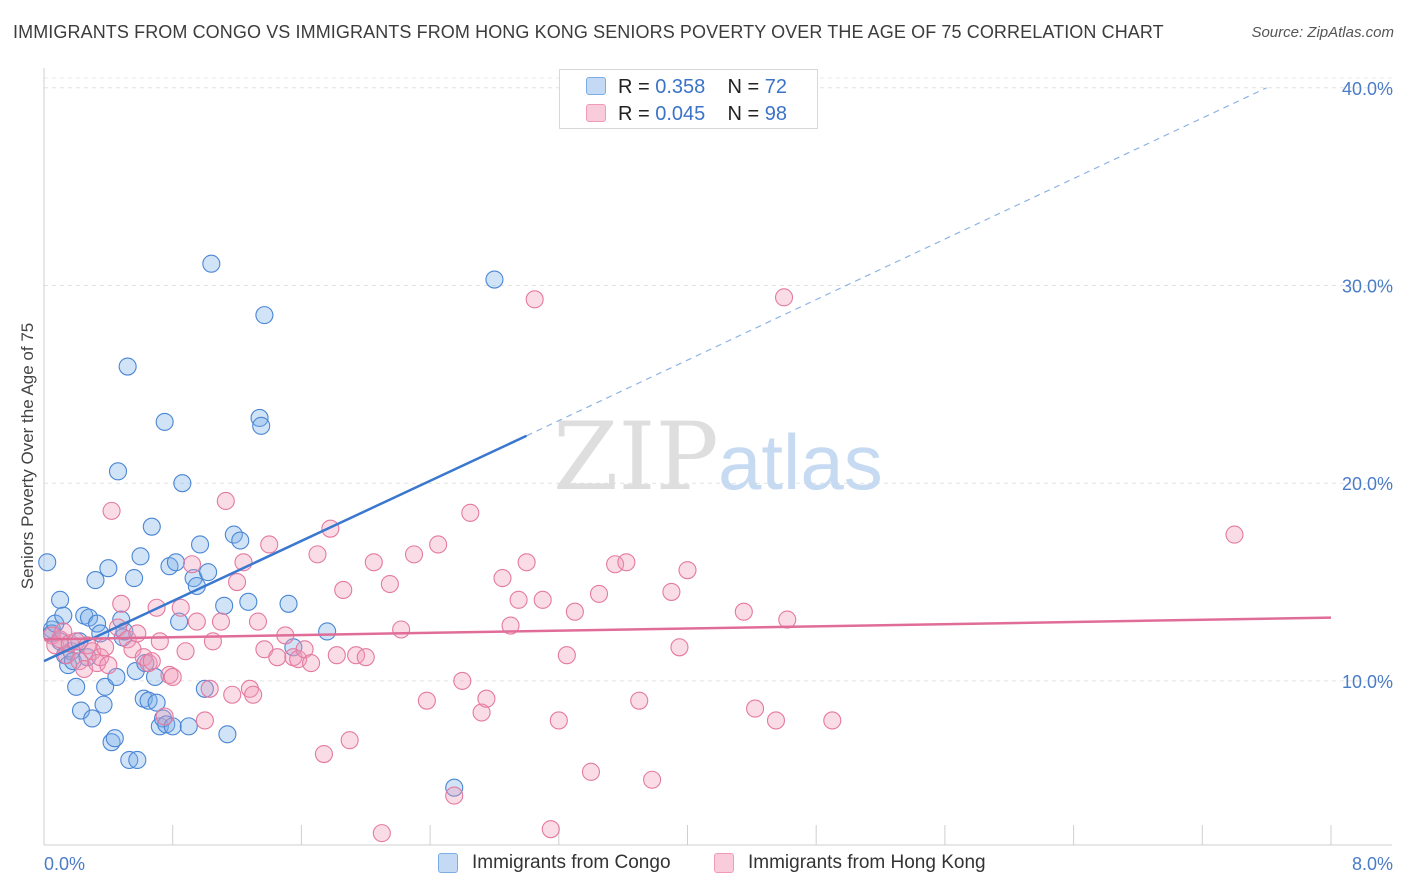 The width and height of the screenshot is (1406, 892). Describe the element at coordinates (776, 114) in the screenshot. I see `n-value: 98` at that location.